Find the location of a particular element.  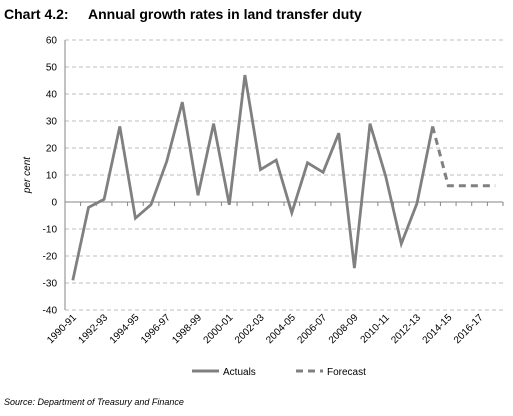

y-tick-label: 20 is located at coordinates (52, 149).